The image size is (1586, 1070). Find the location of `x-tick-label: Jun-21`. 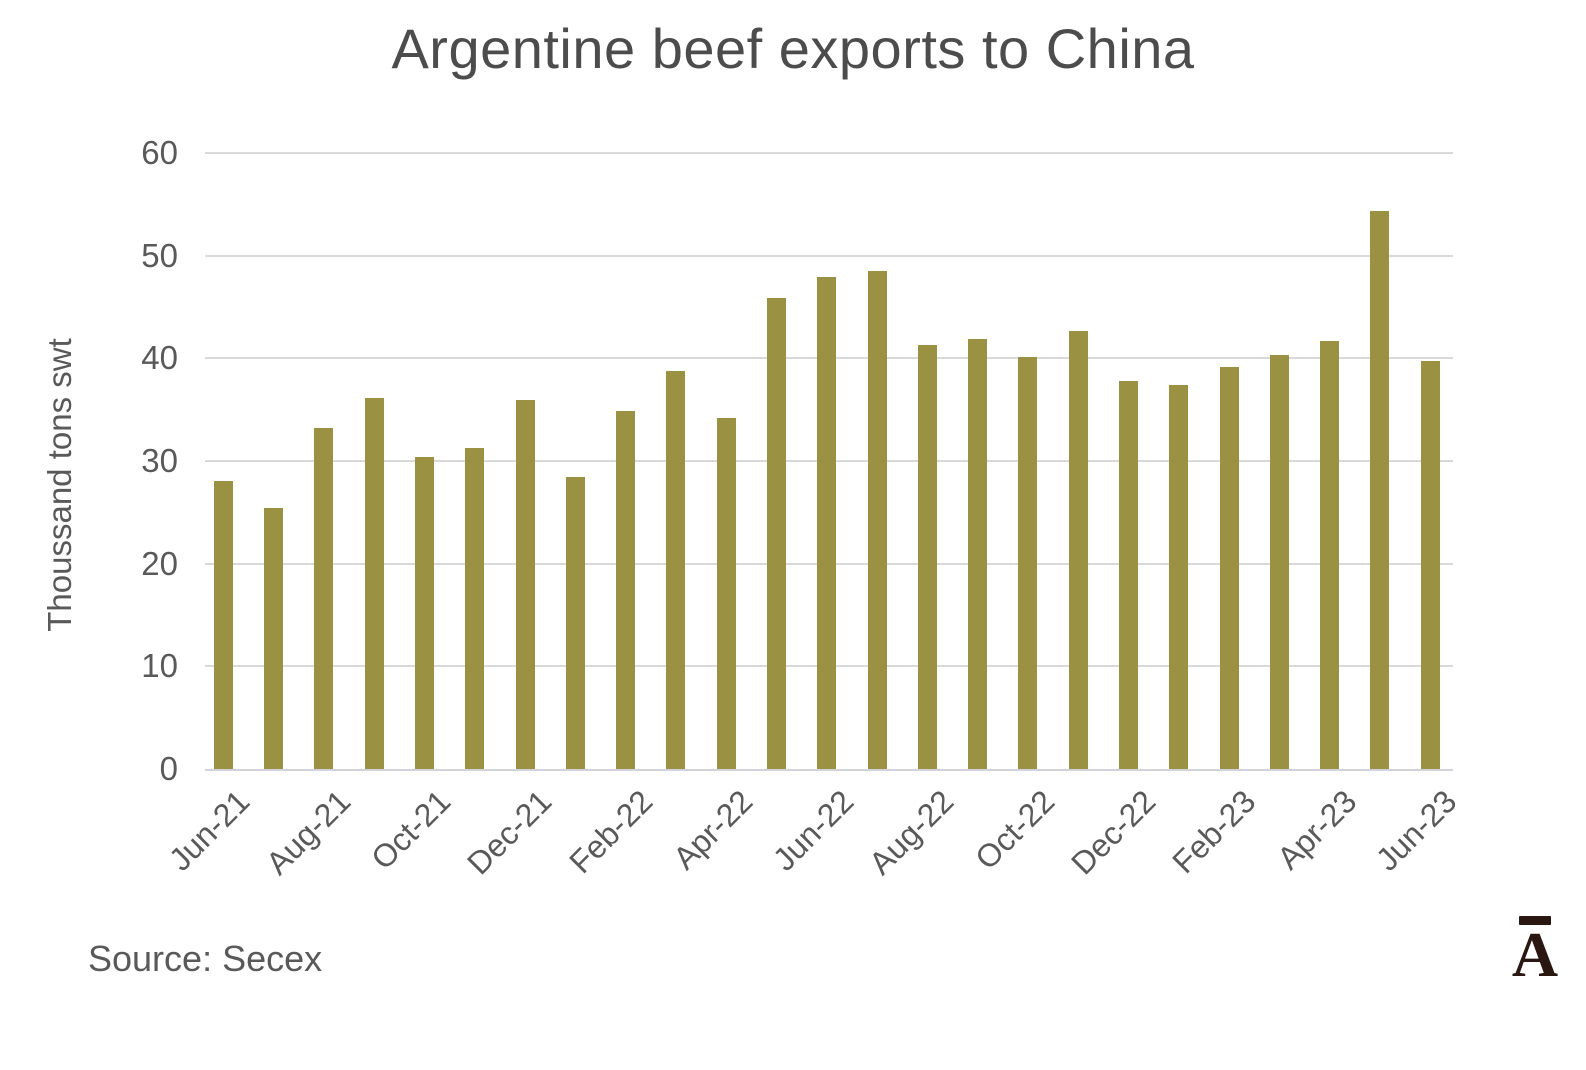

x-tick-label: Jun-21 is located at coordinates (209, 830).